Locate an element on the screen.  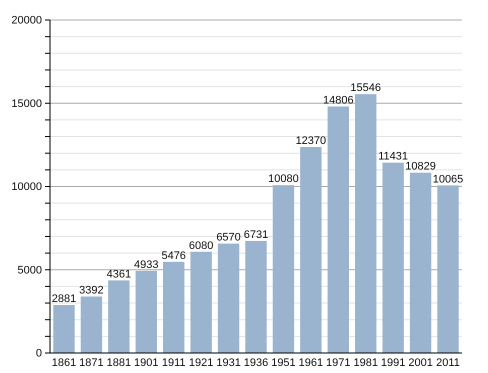
data-label: 5476 is located at coordinates (173, 256).